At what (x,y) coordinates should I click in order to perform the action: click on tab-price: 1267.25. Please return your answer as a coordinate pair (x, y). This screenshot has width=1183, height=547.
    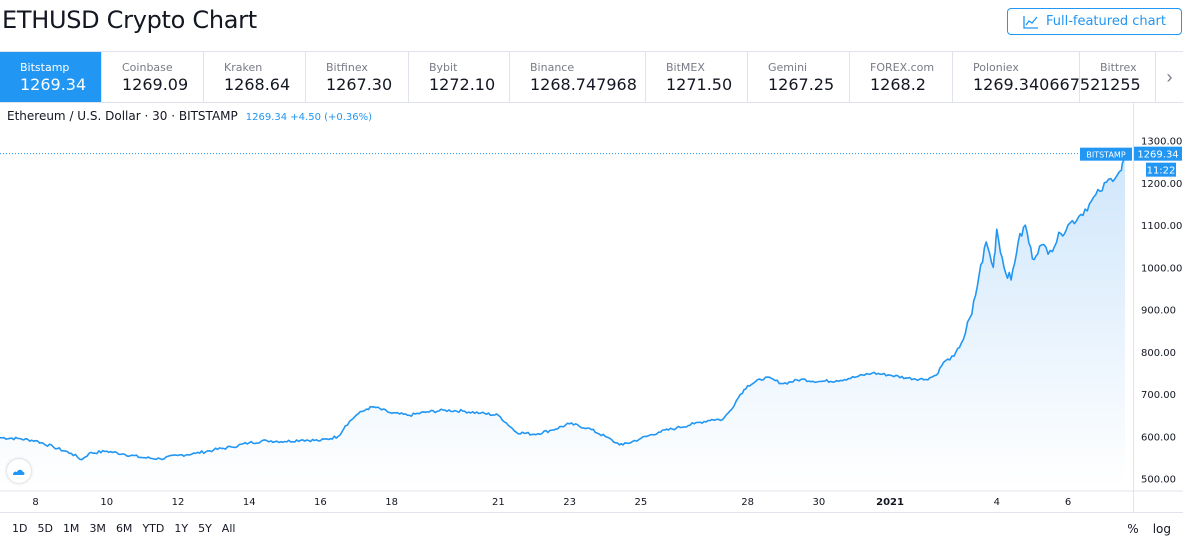
    Looking at the image, I should click on (801, 84).